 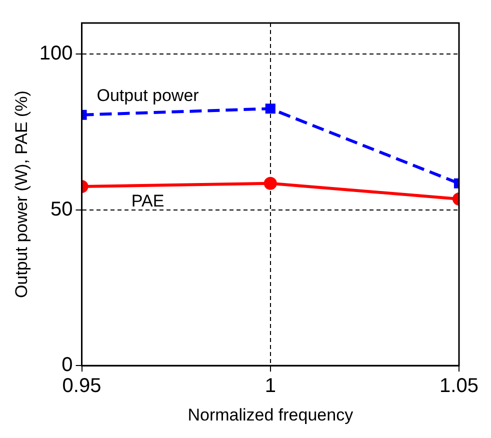 What do you see at coordinates (148, 95) in the screenshot?
I see `series-label: Output power` at bounding box center [148, 95].